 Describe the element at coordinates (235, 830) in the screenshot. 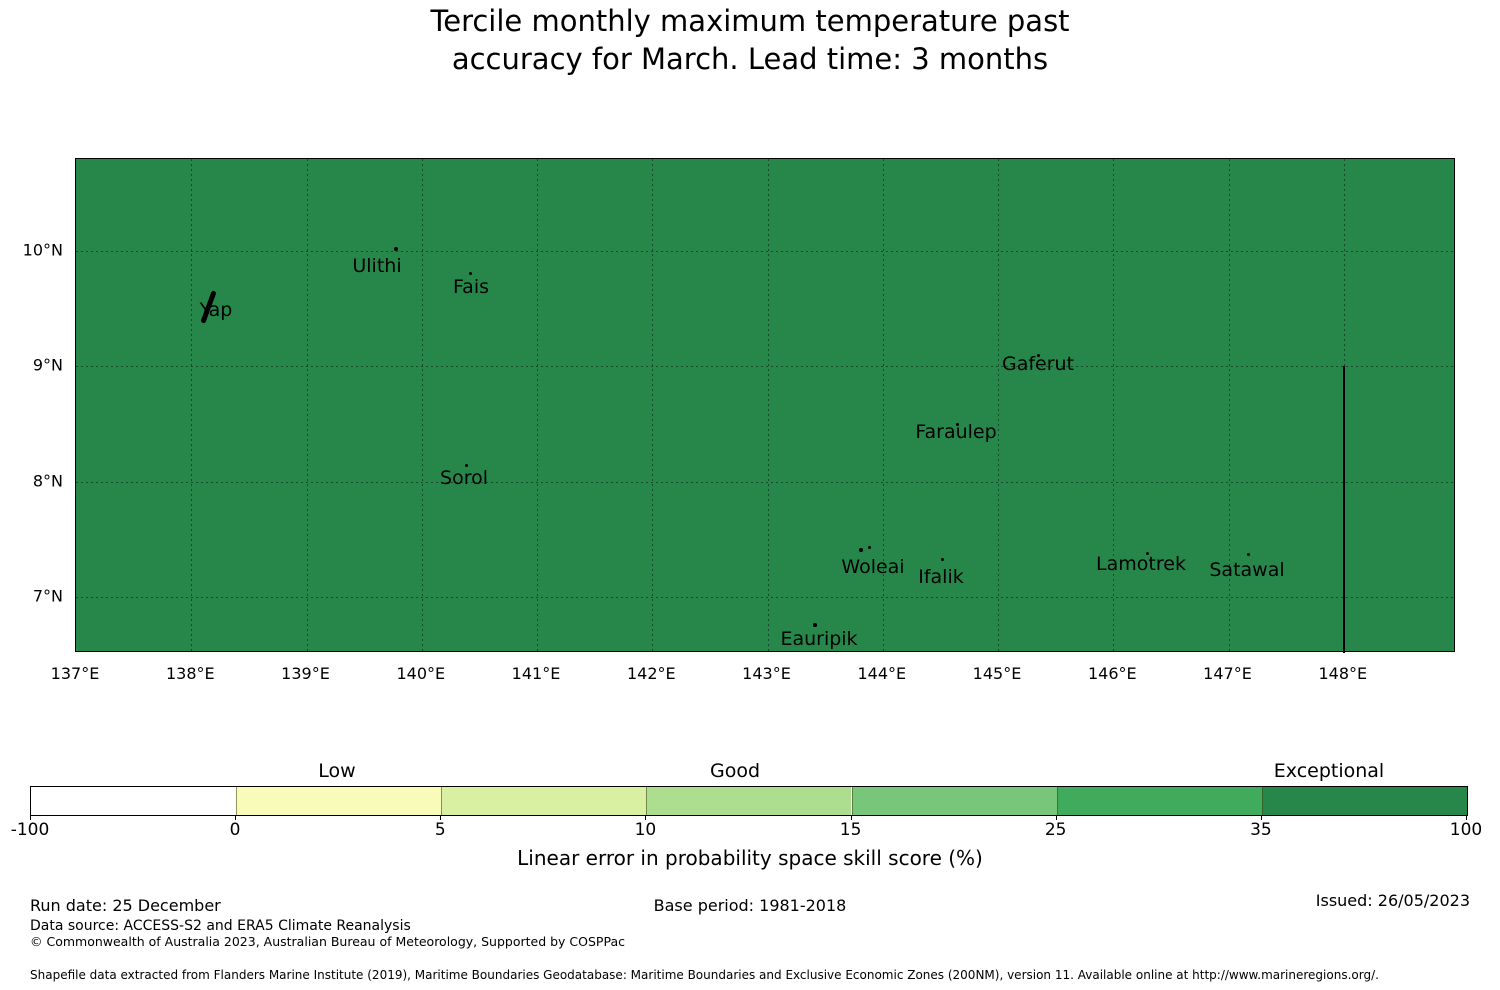

I see `colorbar-tick-label: 0` at that location.